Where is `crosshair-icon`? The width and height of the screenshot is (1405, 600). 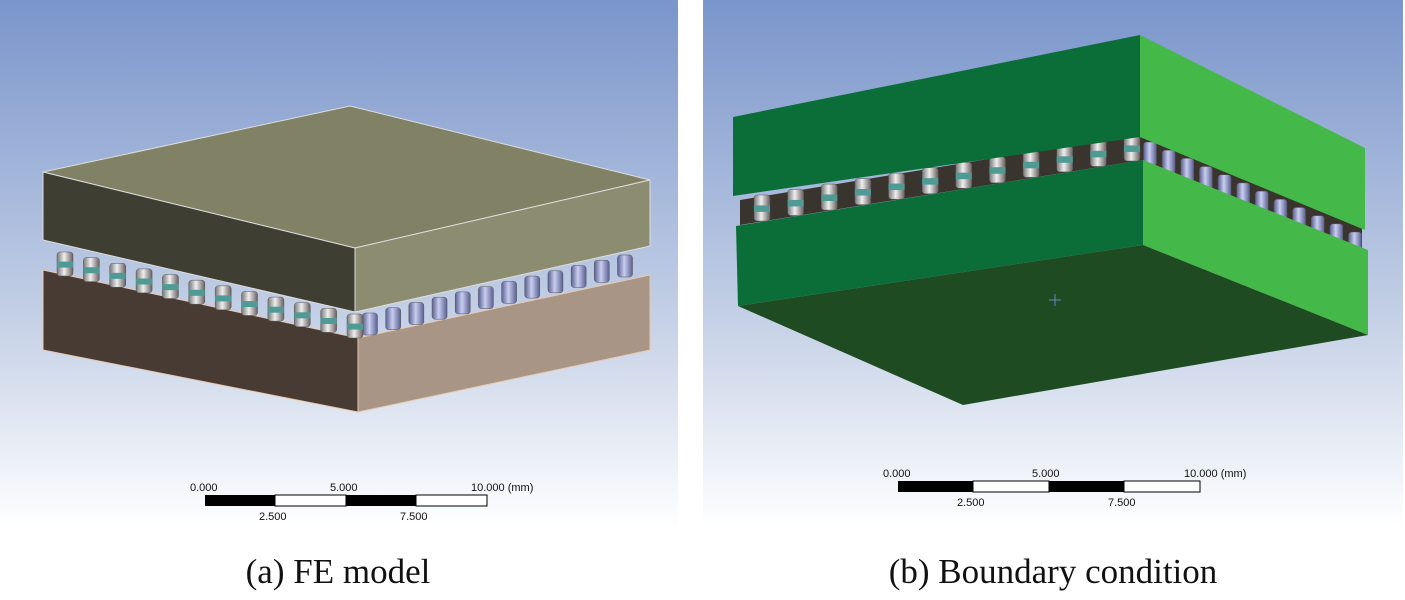 crosshair-icon is located at coordinates (1055, 300).